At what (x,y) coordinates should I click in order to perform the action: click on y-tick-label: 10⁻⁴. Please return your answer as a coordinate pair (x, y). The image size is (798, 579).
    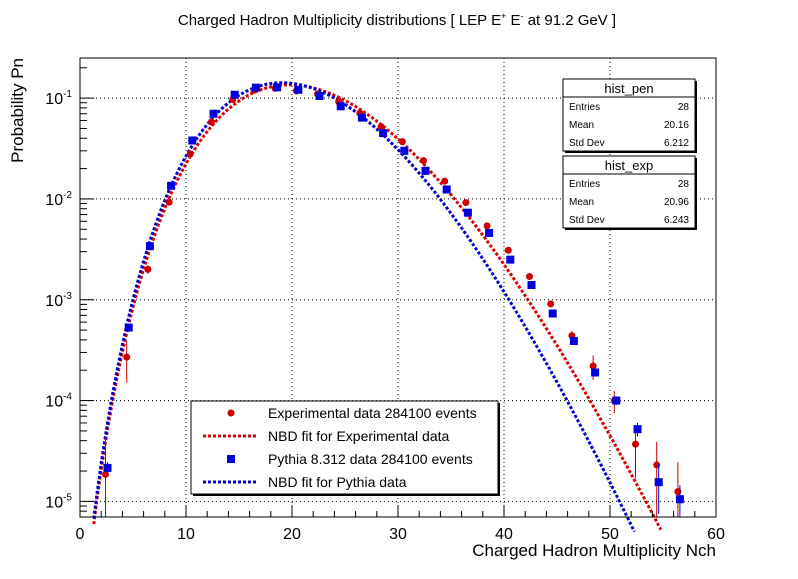
    Looking at the image, I should click on (58, 401).